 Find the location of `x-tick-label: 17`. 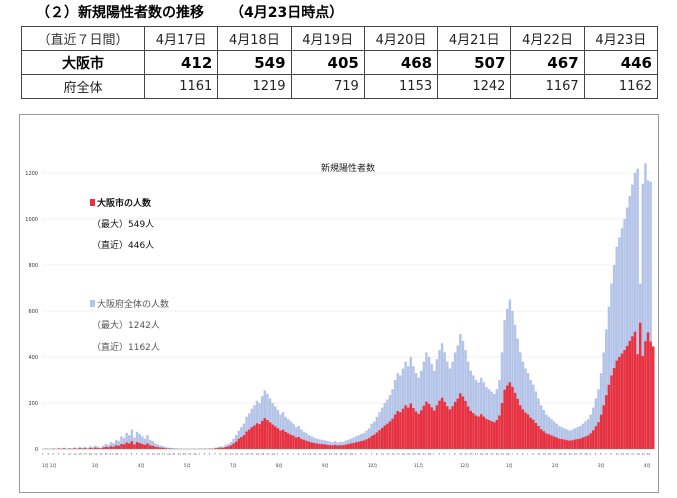

x-tick-label: 17 is located at coordinates (86, 454).